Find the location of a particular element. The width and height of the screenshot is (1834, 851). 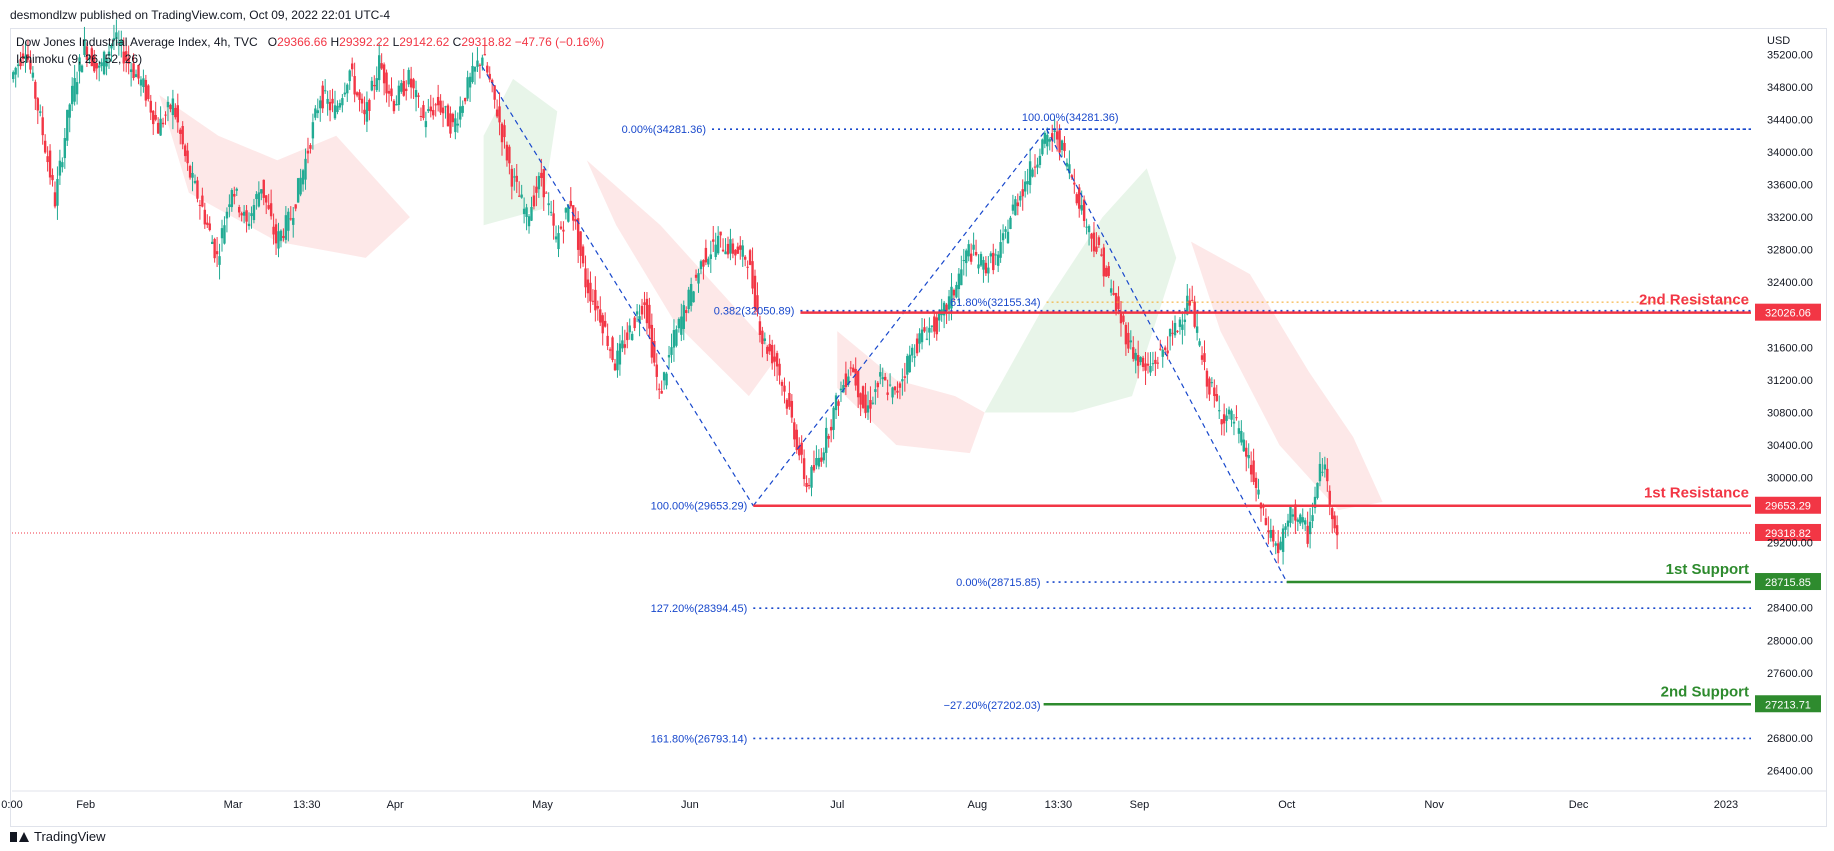

legend-high: 29392.22 is located at coordinates (364, 42).